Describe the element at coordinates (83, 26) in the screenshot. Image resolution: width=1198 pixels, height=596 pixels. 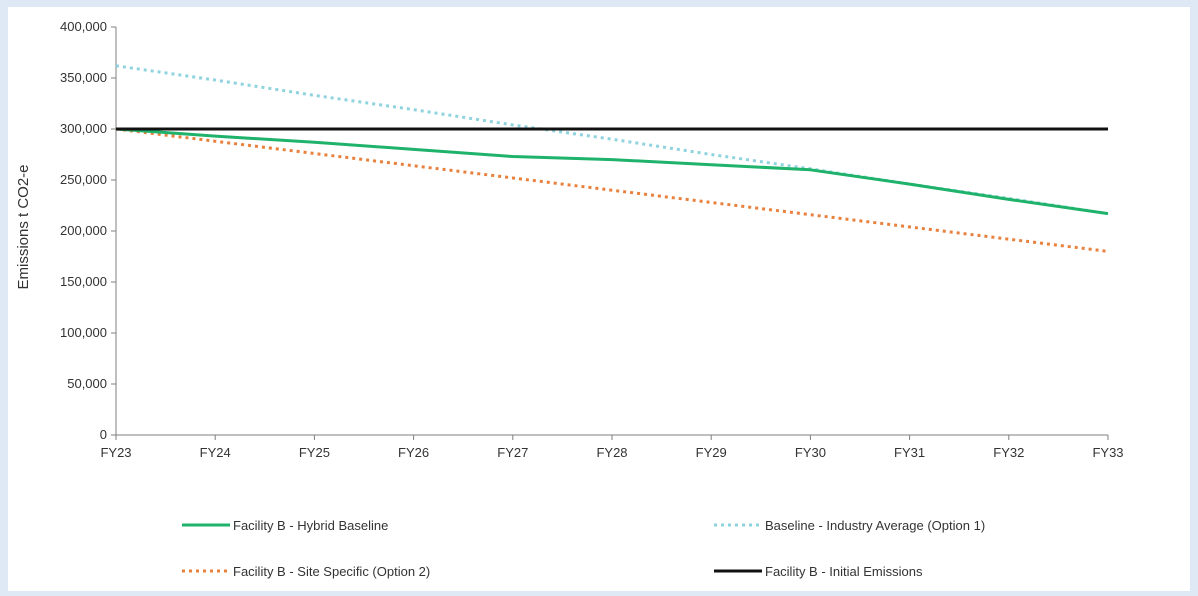
I see `y-tick-label: 400,000` at that location.